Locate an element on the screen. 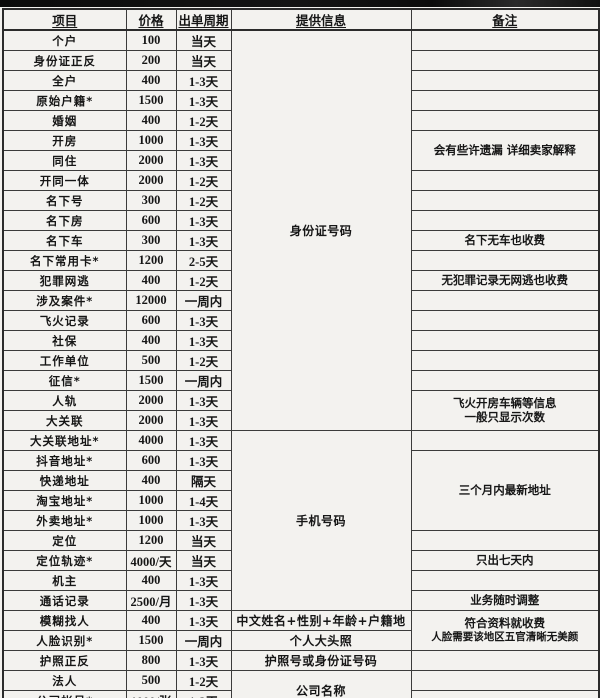  remark-text: 业务随时调整 is located at coordinates (505, 599).